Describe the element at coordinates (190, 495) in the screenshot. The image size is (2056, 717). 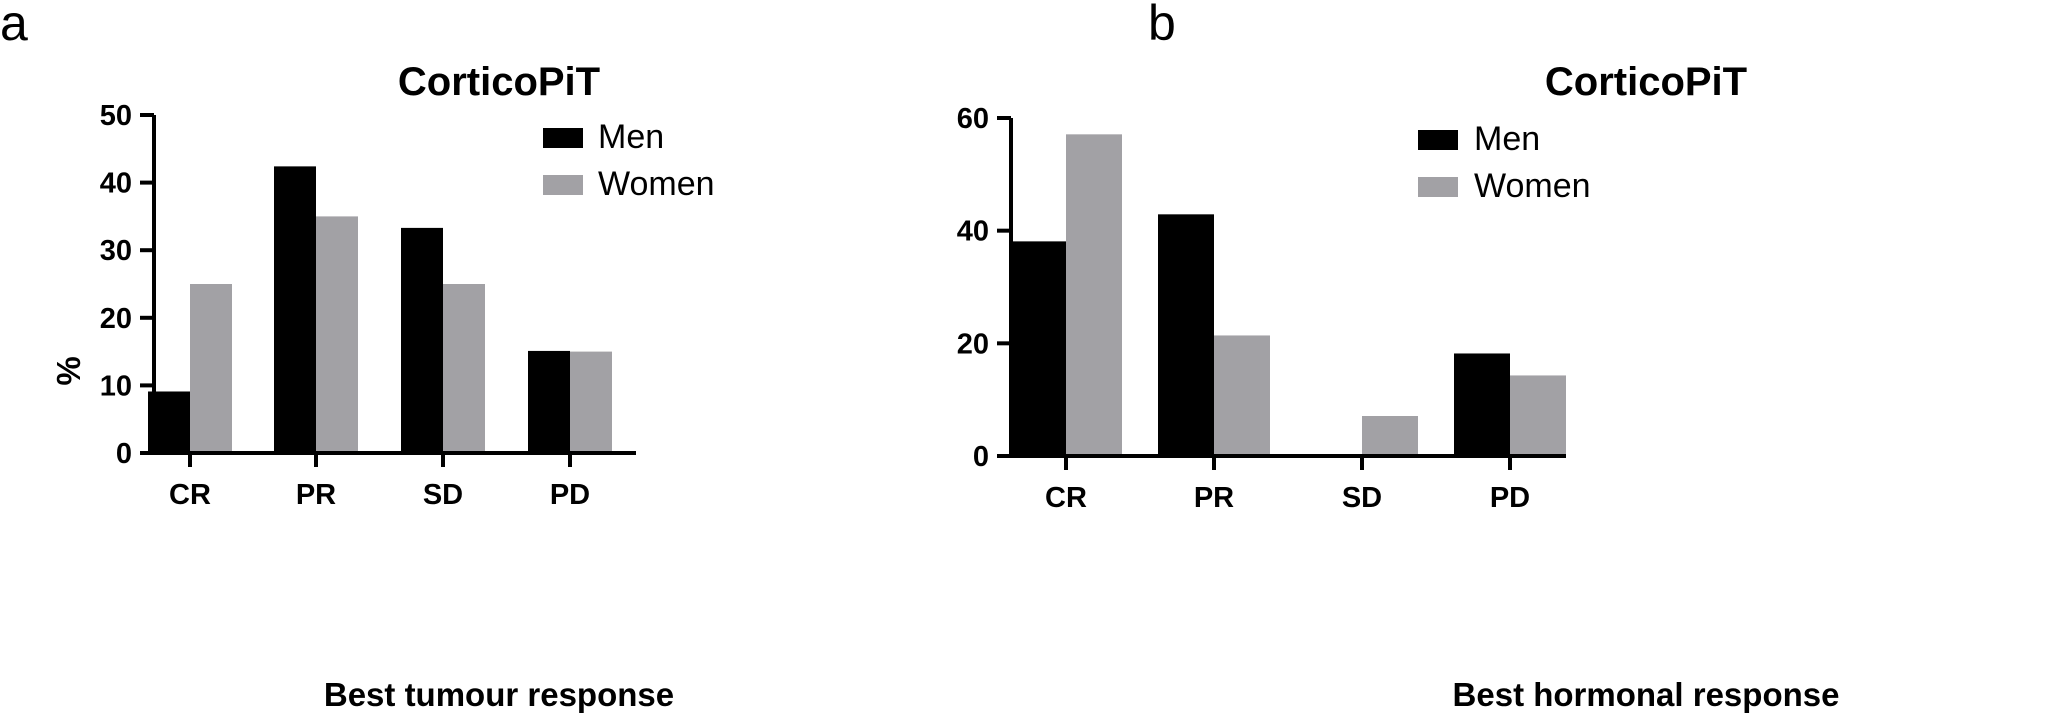
I see `panel-a-category-label-cr: CR` at that location.